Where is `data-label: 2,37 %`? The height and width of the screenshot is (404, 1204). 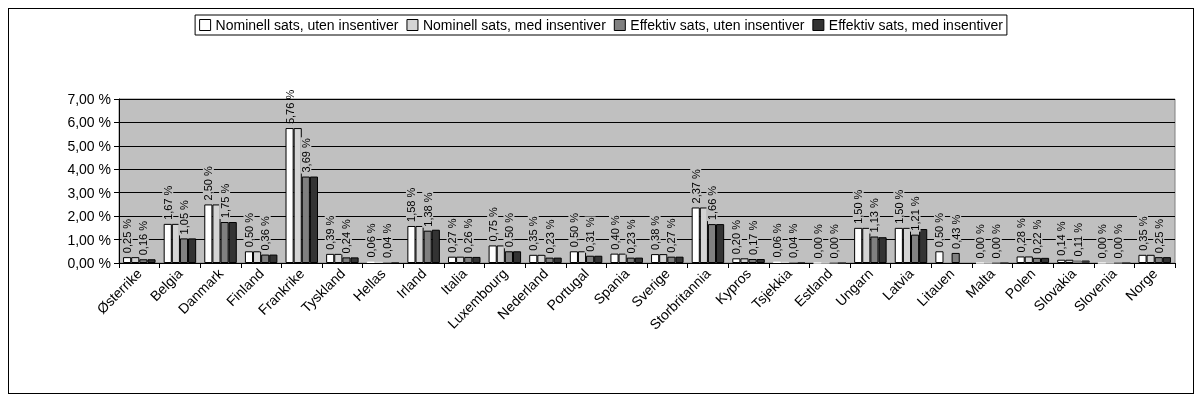
data-label: 2,37 % is located at coordinates (695, 186).